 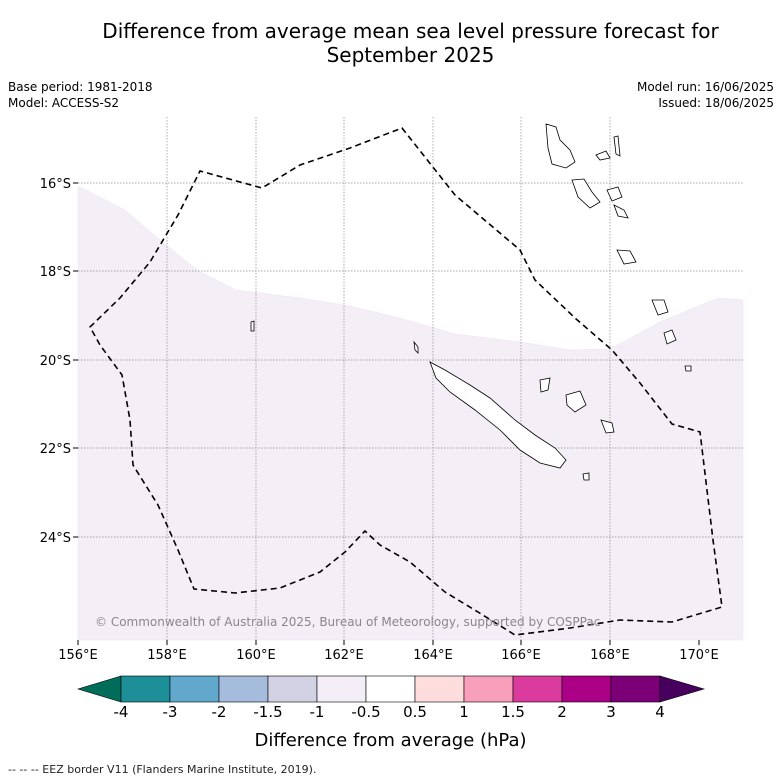 I want to click on lat-tick-label: 18°S, so click(x=55, y=272).